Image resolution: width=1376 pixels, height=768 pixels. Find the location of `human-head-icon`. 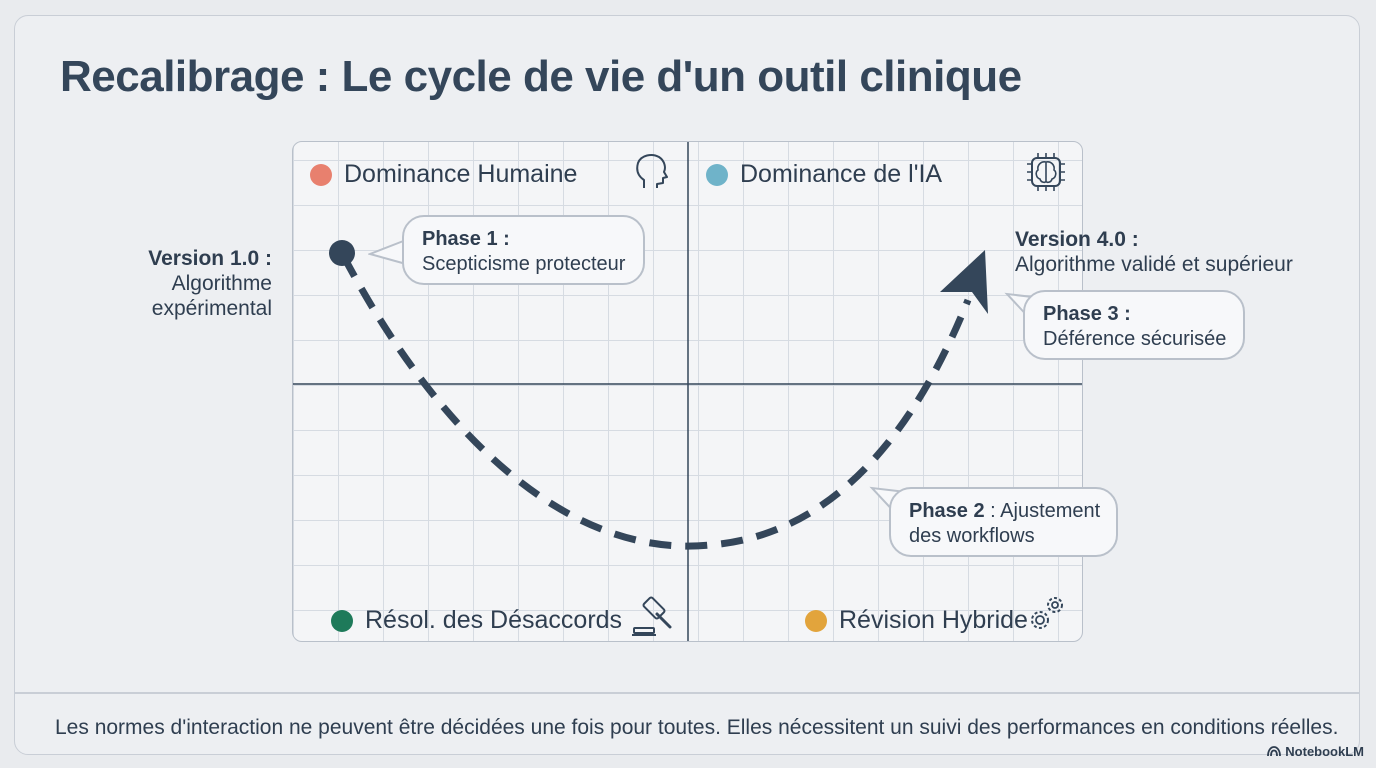

human-head-icon is located at coordinates (652, 171).